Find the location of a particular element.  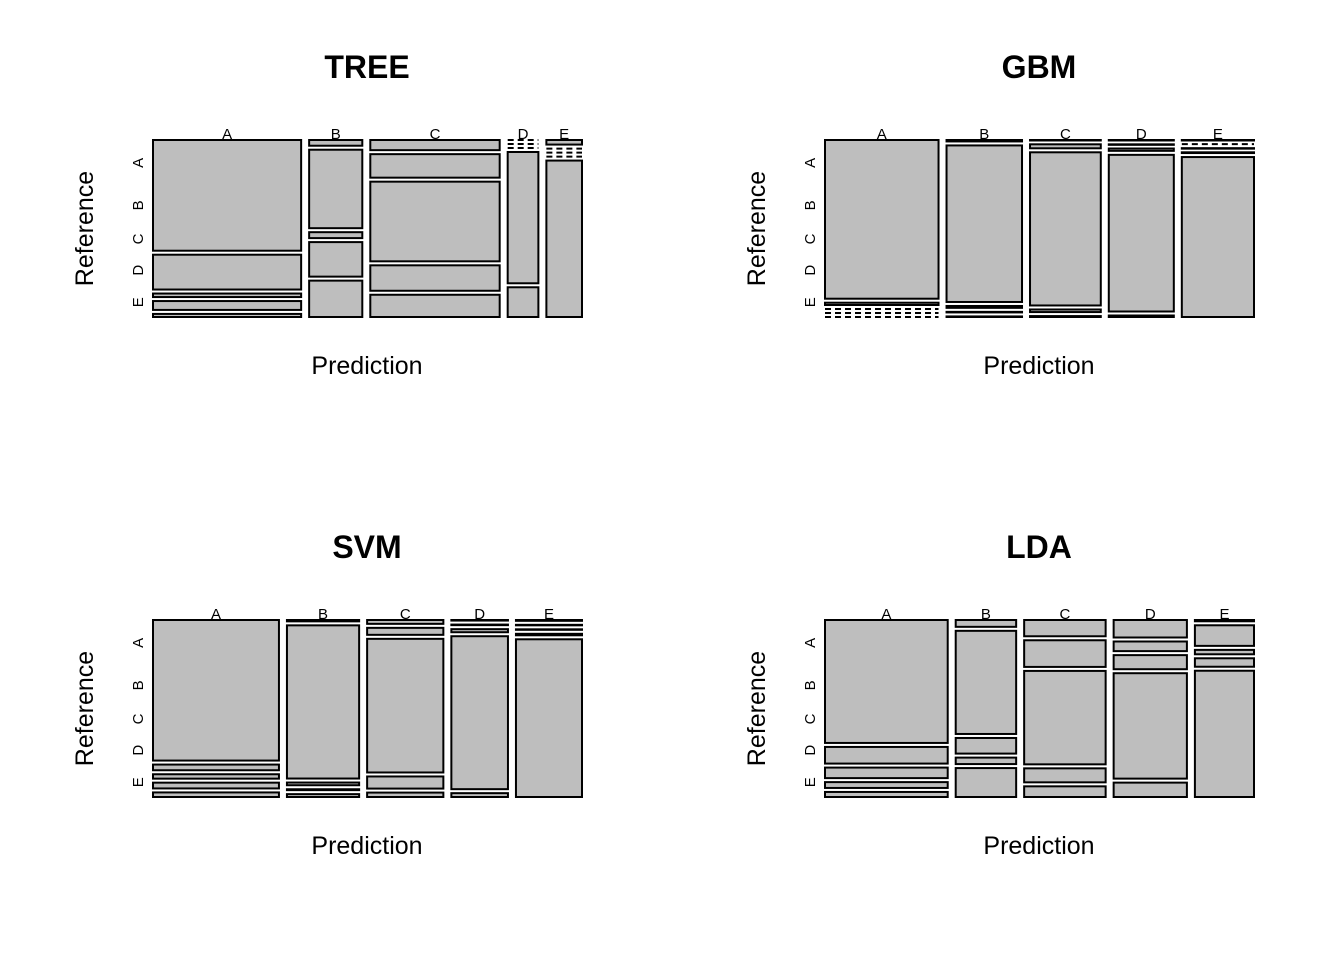

mosaic-panel-gbm: GBM Prediction Reference A B C D E A B C D E is located at coordinates (999, 214).